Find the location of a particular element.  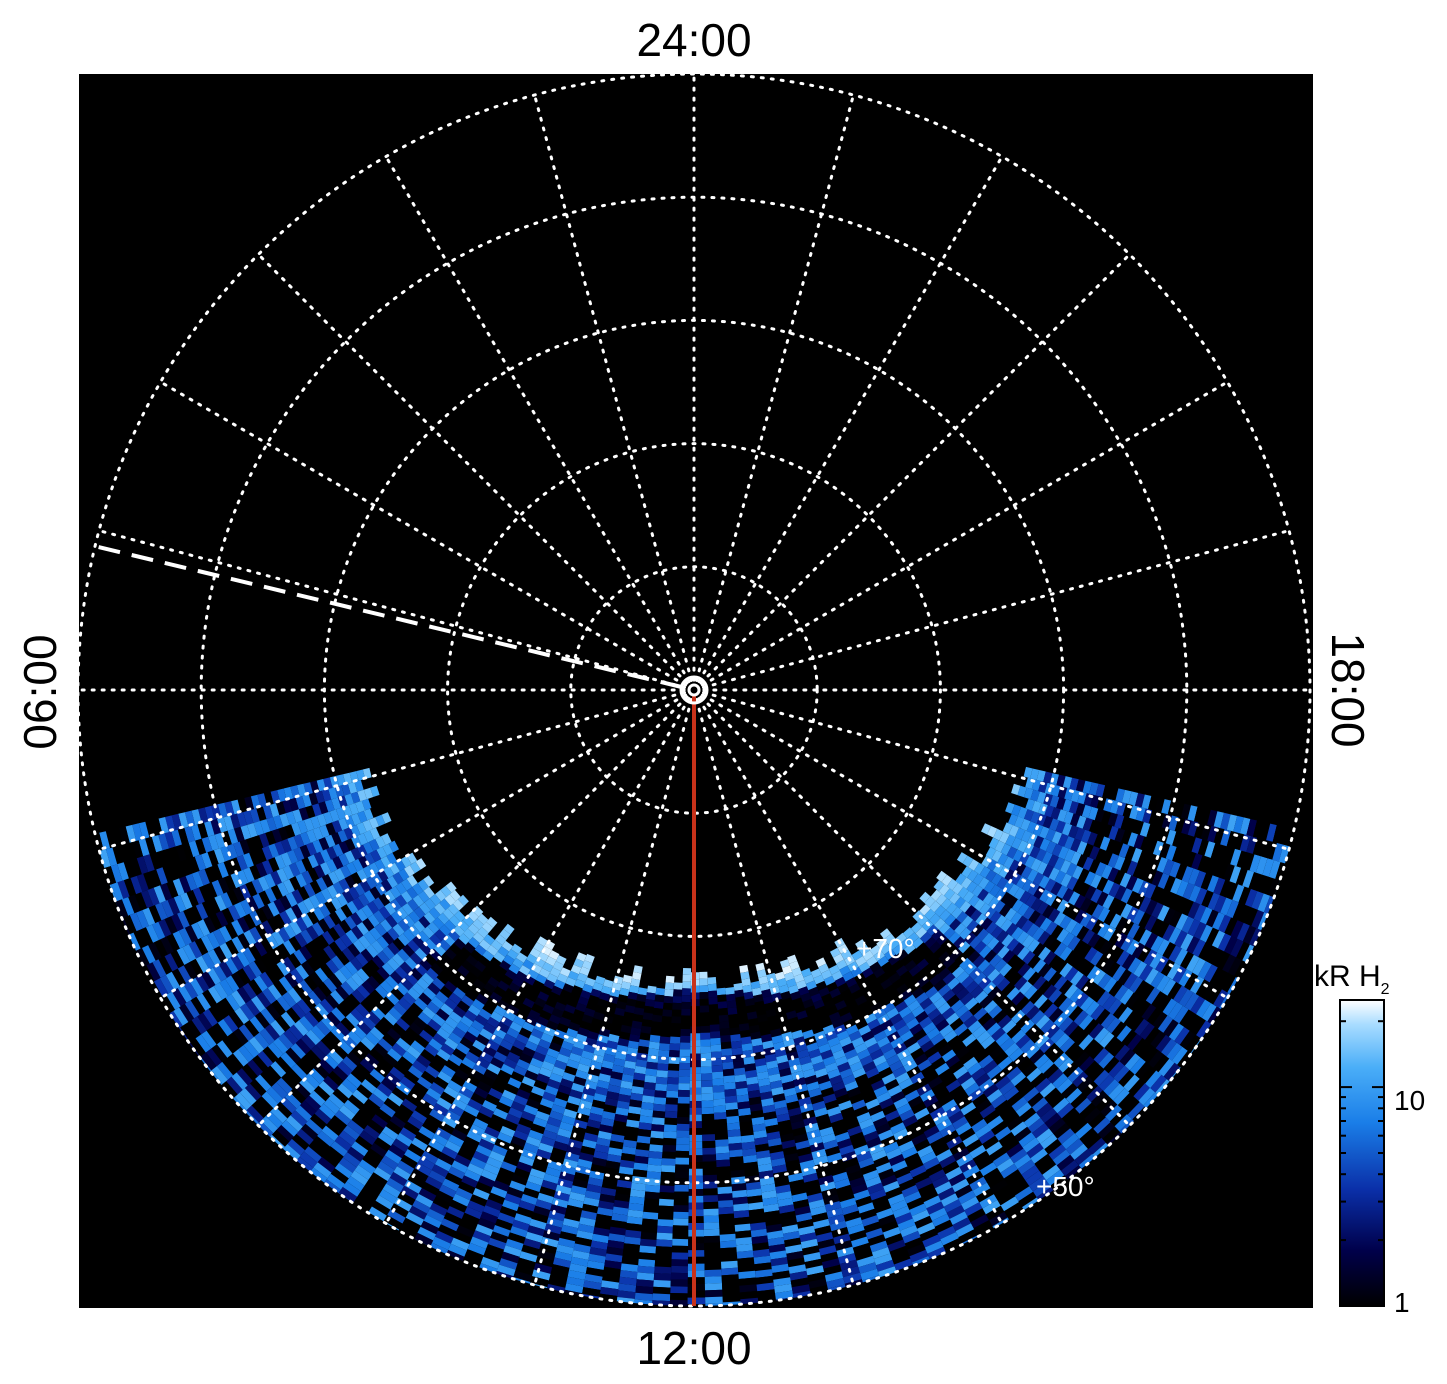

lt-label-right: 18:00 is located at coordinates (1348, 689).